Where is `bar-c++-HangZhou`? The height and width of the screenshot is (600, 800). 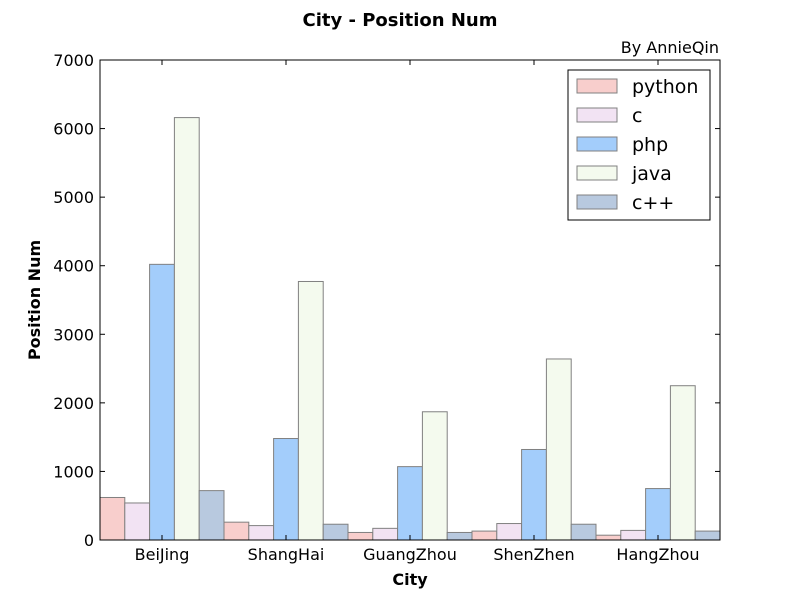
bar-c++-HangZhou is located at coordinates (707, 535).